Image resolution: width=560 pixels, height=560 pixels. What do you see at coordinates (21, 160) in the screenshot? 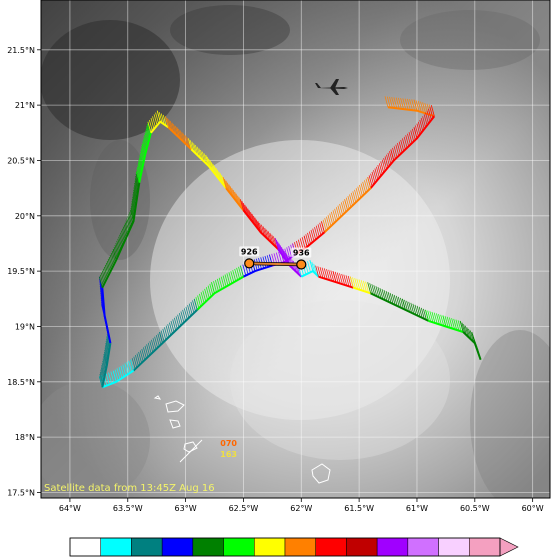
I see `lat-tick-label: 20.5°N` at bounding box center [21, 160].